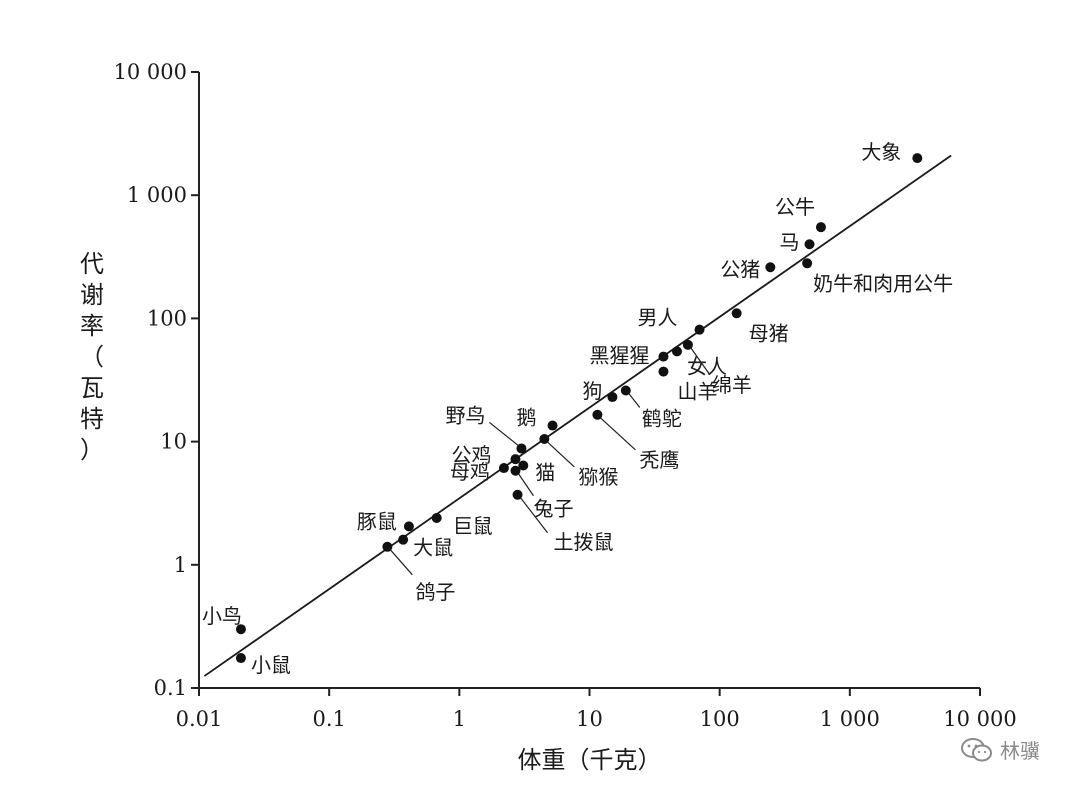 The image size is (1080, 794). Describe the element at coordinates (720, 719) in the screenshot. I see `x-tick-label: 100` at that location.